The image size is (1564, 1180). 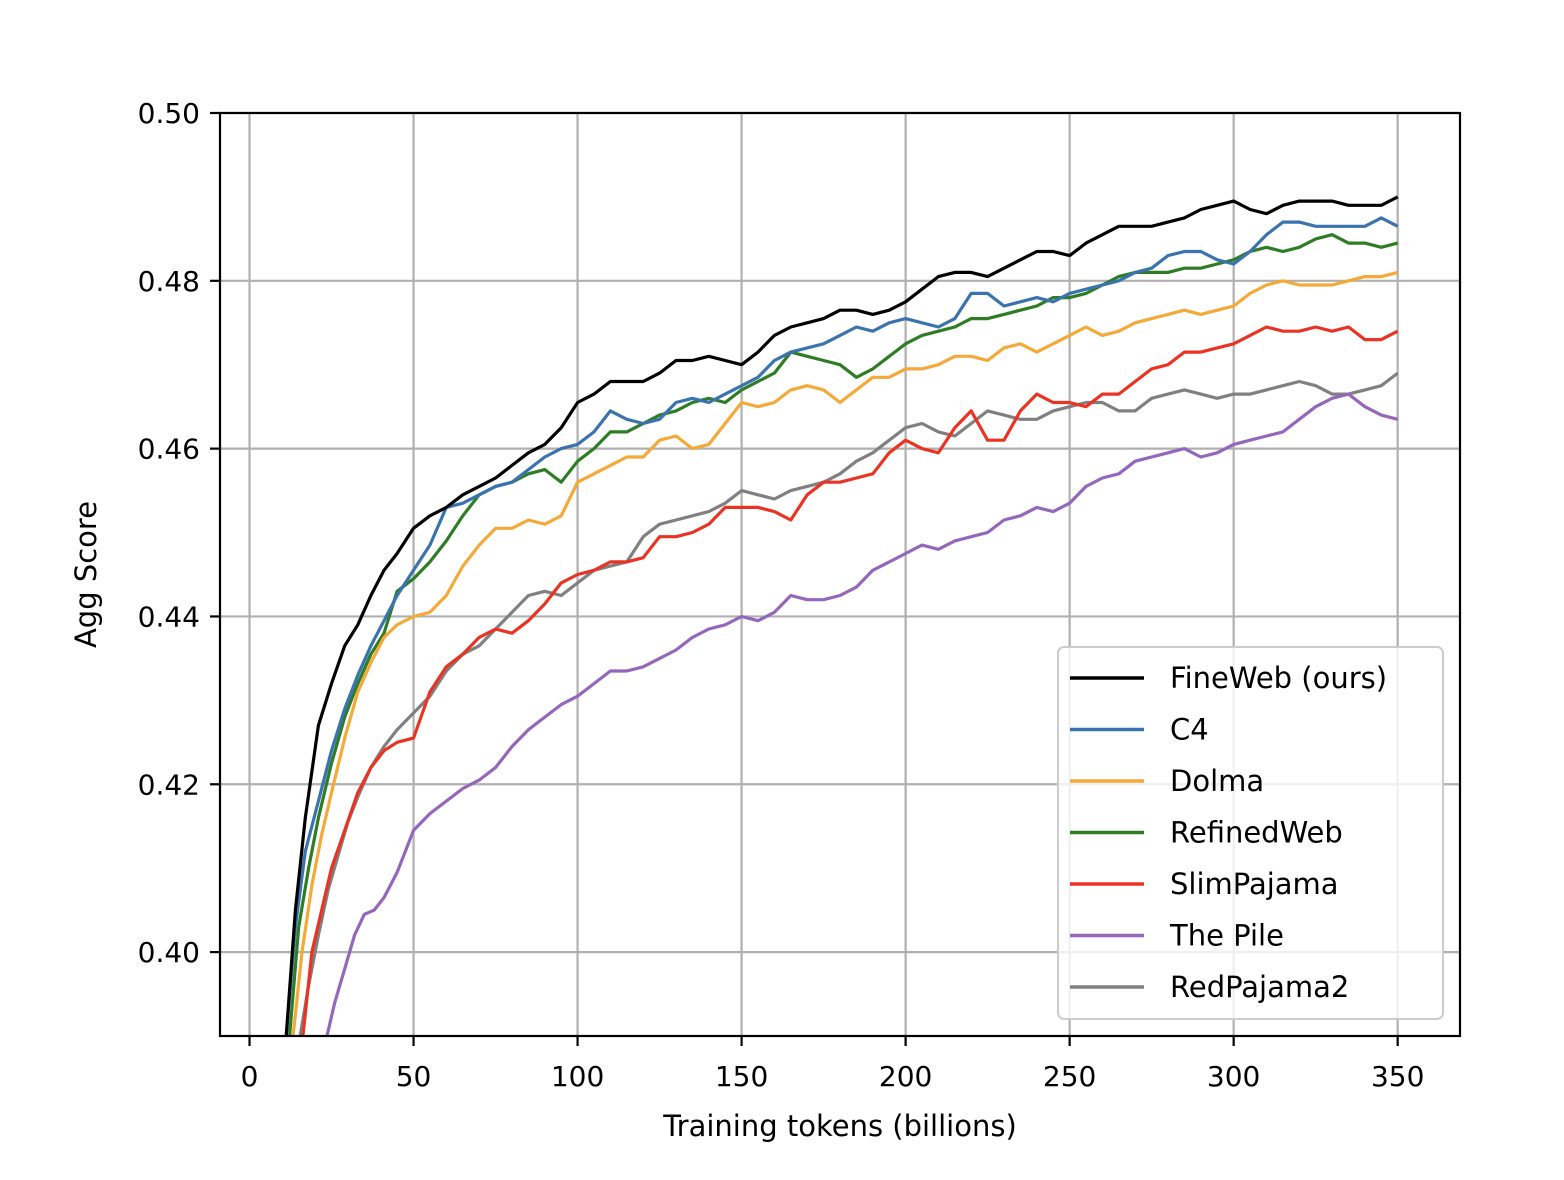 I want to click on x-axis-ticks: 0 50 100 150 200 250 300 350, so click(x=832, y=1064).